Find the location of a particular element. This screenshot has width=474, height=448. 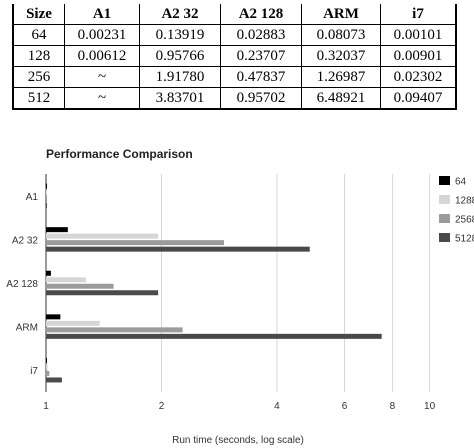

table-cell: 3.83701 is located at coordinates (180, 98).